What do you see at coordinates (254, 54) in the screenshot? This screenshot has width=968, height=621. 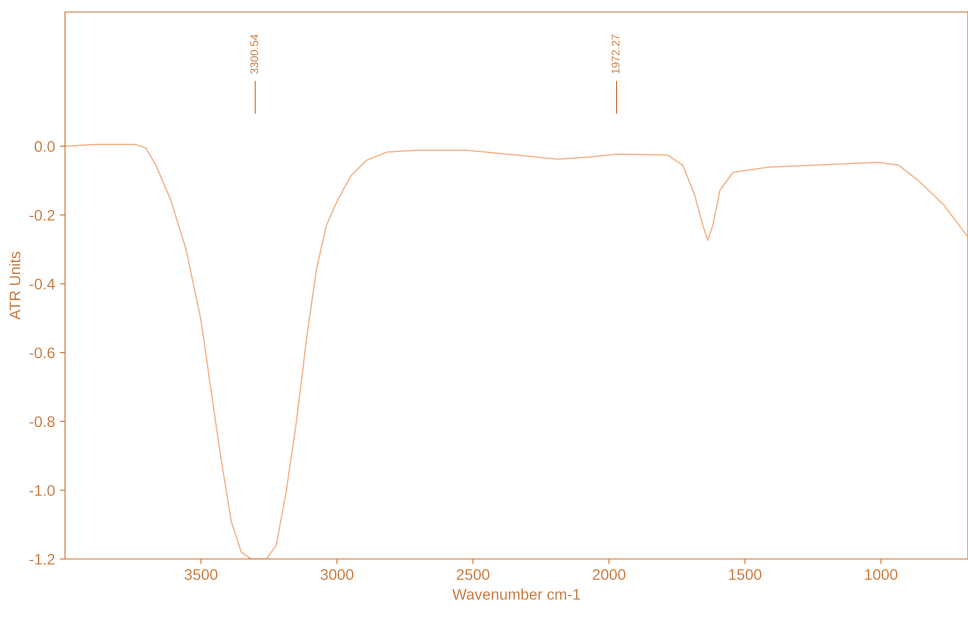 I see `annotation: 3300.54` at bounding box center [254, 54].